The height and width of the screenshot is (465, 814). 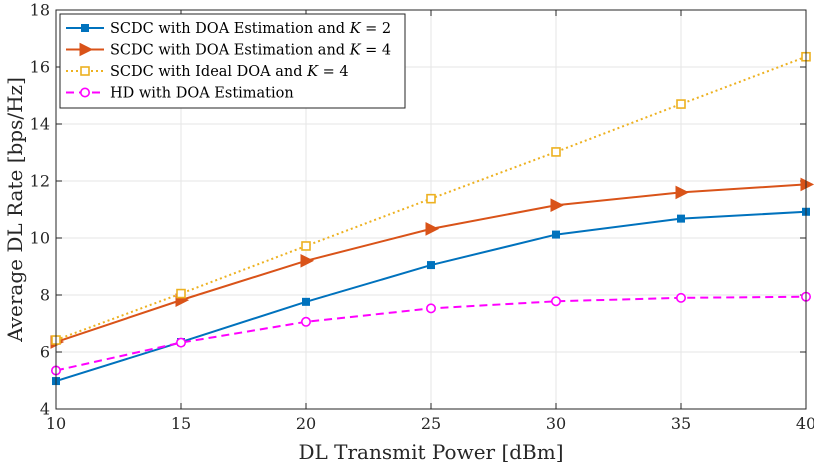 What do you see at coordinates (805, 423) in the screenshot?
I see `x-tick-label: 40` at bounding box center [805, 423].